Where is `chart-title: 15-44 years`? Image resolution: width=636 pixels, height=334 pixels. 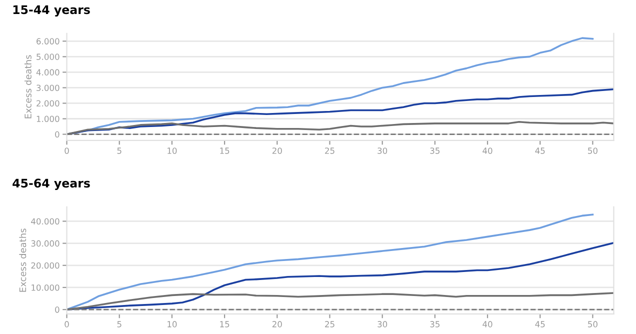 chart-title: 15-44 years is located at coordinates (51, 11).